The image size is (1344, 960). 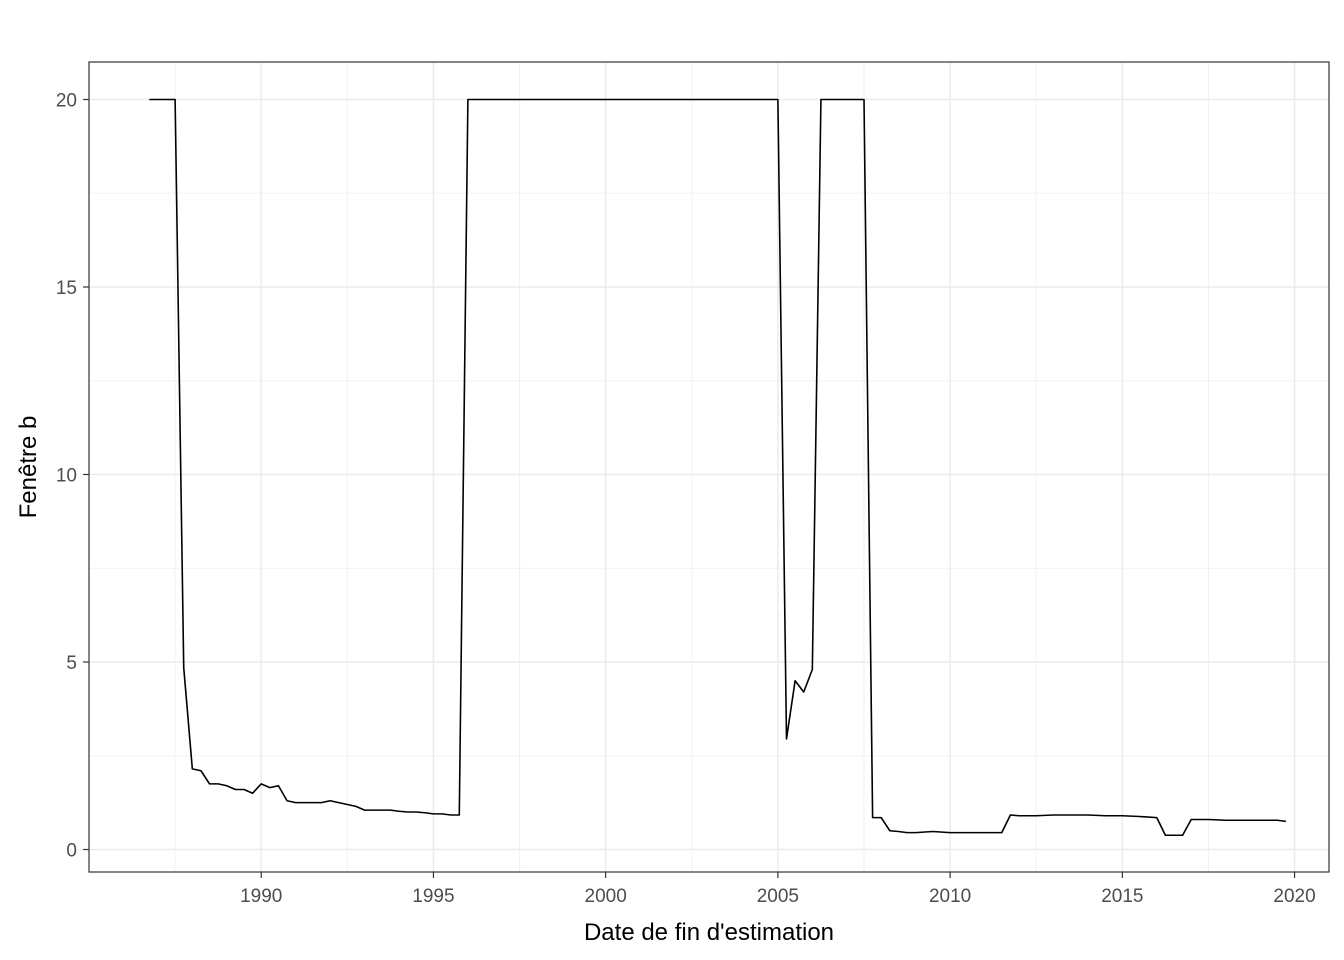 What do you see at coordinates (606, 896) in the screenshot?
I see `x-tick-label: 2000` at bounding box center [606, 896].